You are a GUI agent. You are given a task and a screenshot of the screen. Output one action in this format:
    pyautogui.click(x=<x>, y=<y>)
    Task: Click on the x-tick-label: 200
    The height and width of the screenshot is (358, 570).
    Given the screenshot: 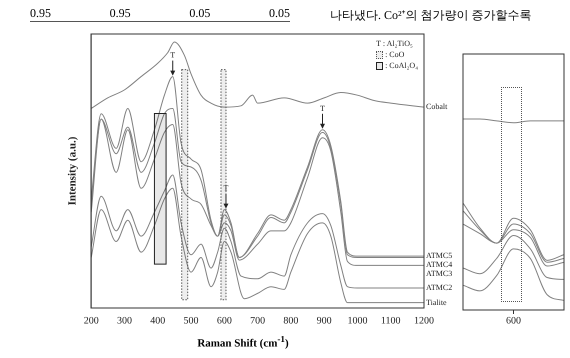 What is the action you would take?
    pyautogui.click(x=91, y=321)
    